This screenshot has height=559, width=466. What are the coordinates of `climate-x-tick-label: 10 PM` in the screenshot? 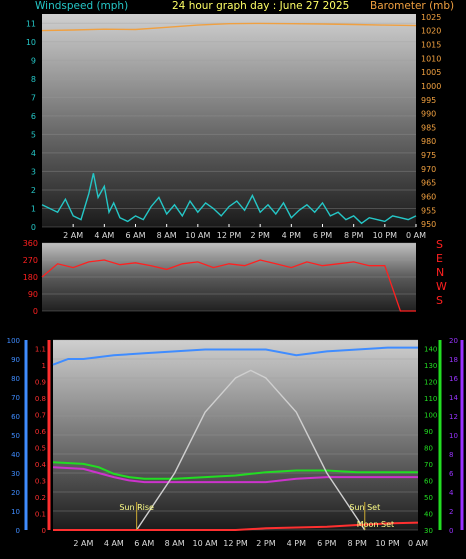 It's located at (387, 543).